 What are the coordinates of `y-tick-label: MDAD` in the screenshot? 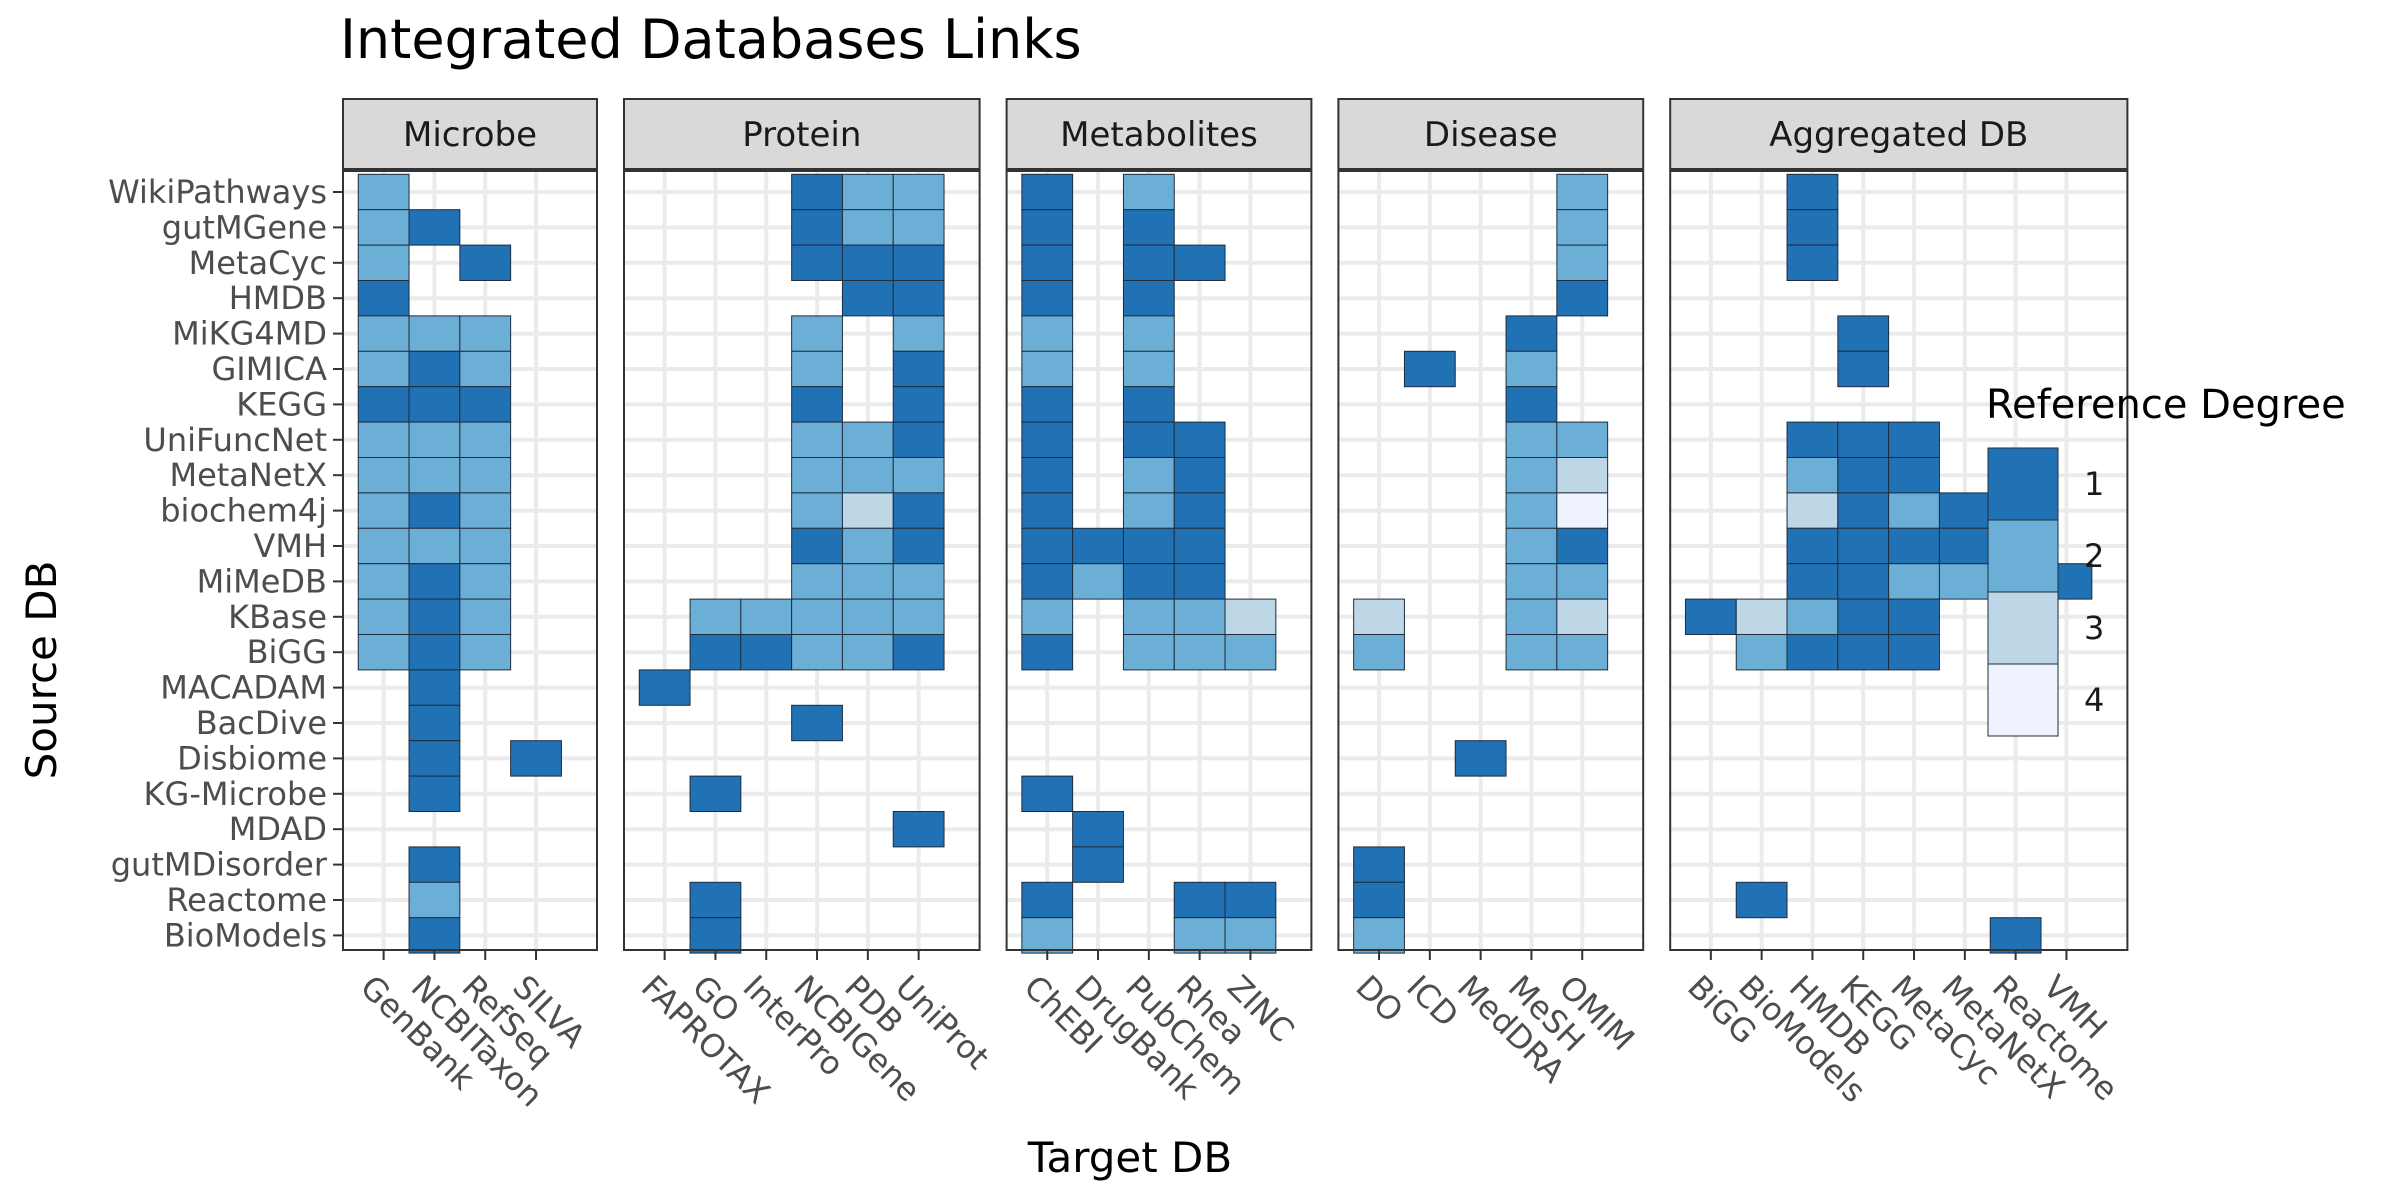 It's located at (278, 829).